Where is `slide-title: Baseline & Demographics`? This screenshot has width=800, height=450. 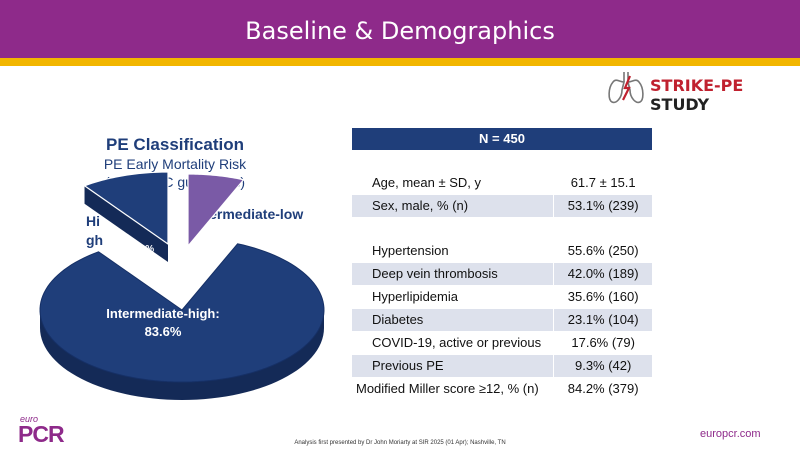 slide-title: Baseline & Demographics is located at coordinates (400, 31).